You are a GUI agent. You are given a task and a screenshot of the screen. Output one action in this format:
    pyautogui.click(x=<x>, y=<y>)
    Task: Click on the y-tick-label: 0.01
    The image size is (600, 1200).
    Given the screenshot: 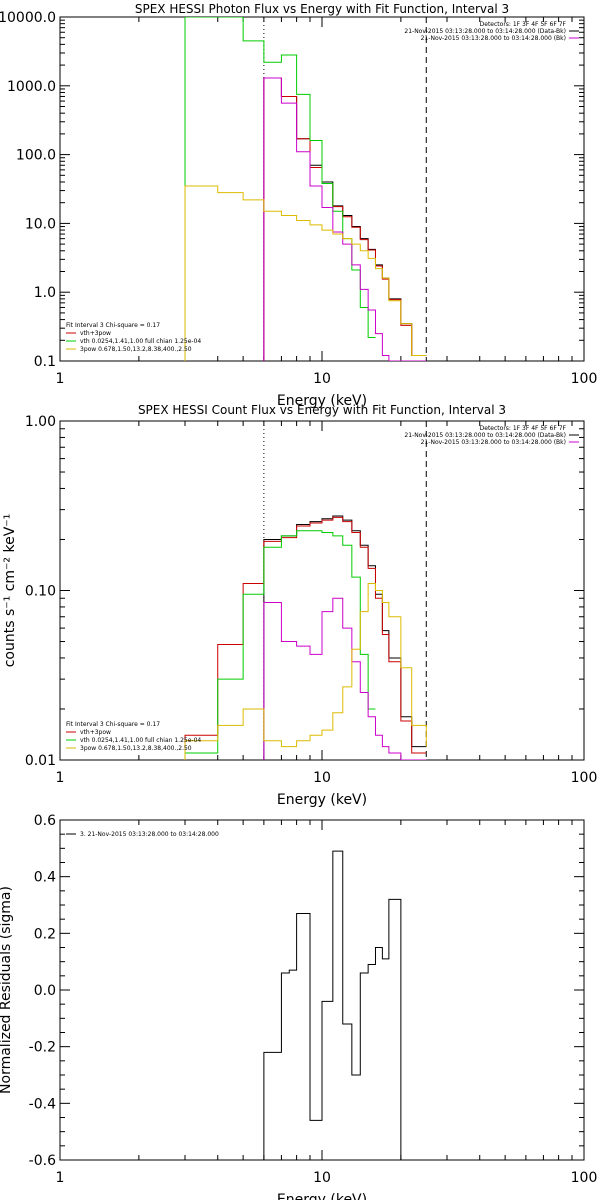 What is the action you would take?
    pyautogui.click(x=40, y=761)
    